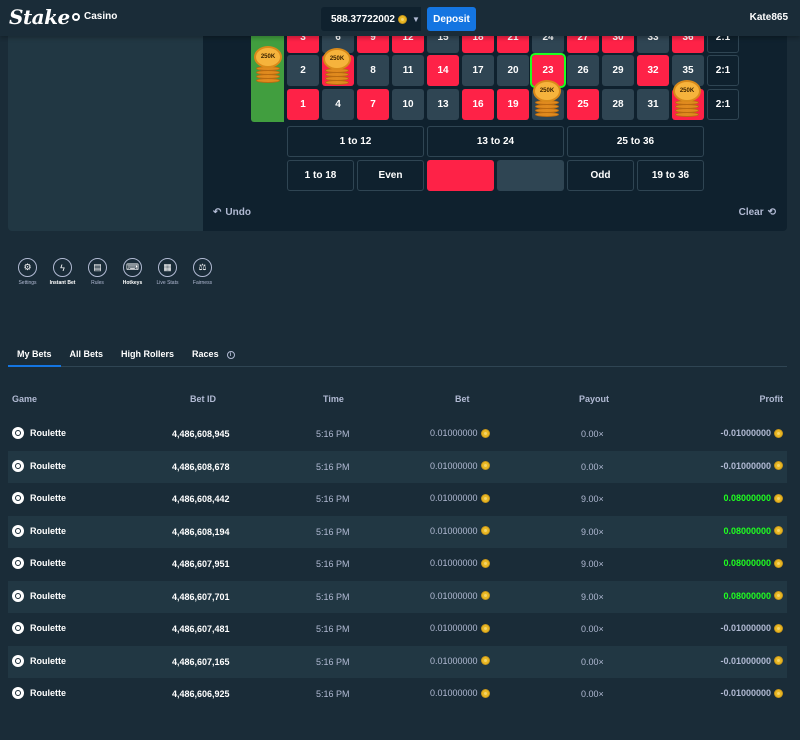 This screenshot has width=800, height=740. What do you see at coordinates (513, 70) in the screenshot?
I see `number-cell-20: 20` at bounding box center [513, 70].